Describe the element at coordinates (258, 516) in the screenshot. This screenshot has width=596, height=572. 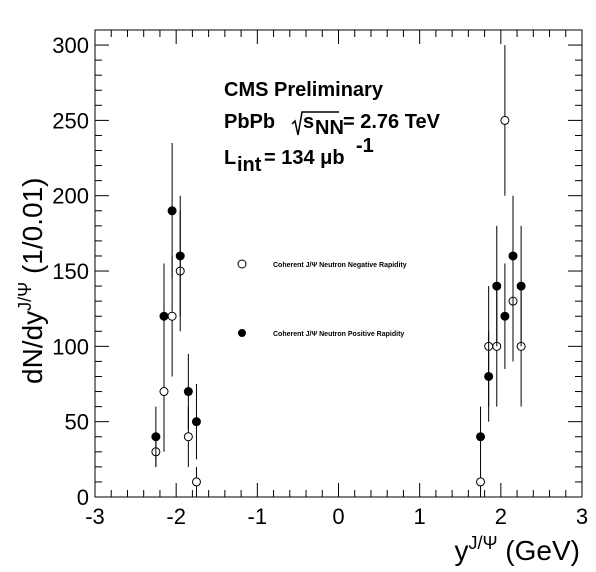
I see `x-tick-label: -1` at that location.